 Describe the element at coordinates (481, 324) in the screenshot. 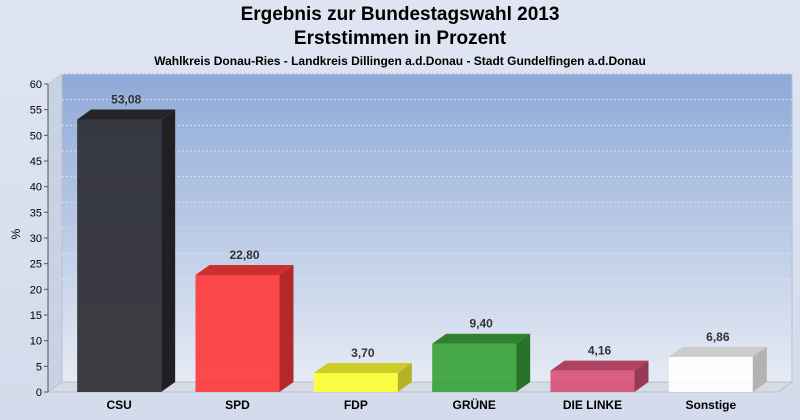

I see `data-label: 9,40` at that location.